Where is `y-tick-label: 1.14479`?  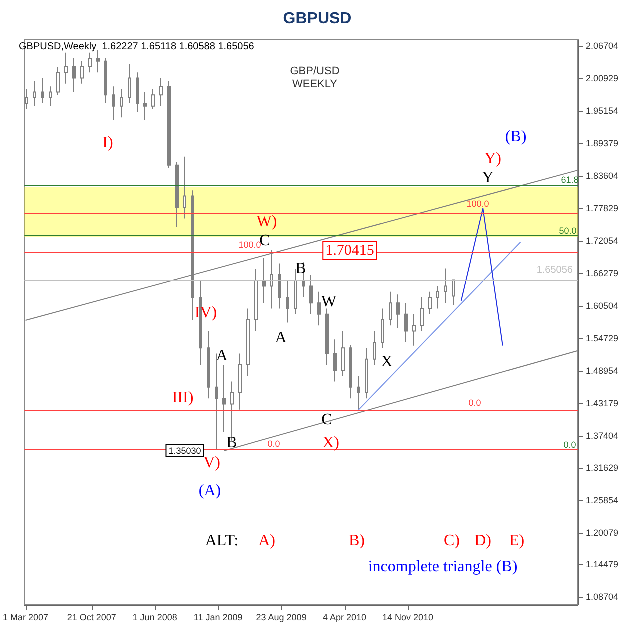 y-tick-label: 1.14479 is located at coordinates (602, 565).